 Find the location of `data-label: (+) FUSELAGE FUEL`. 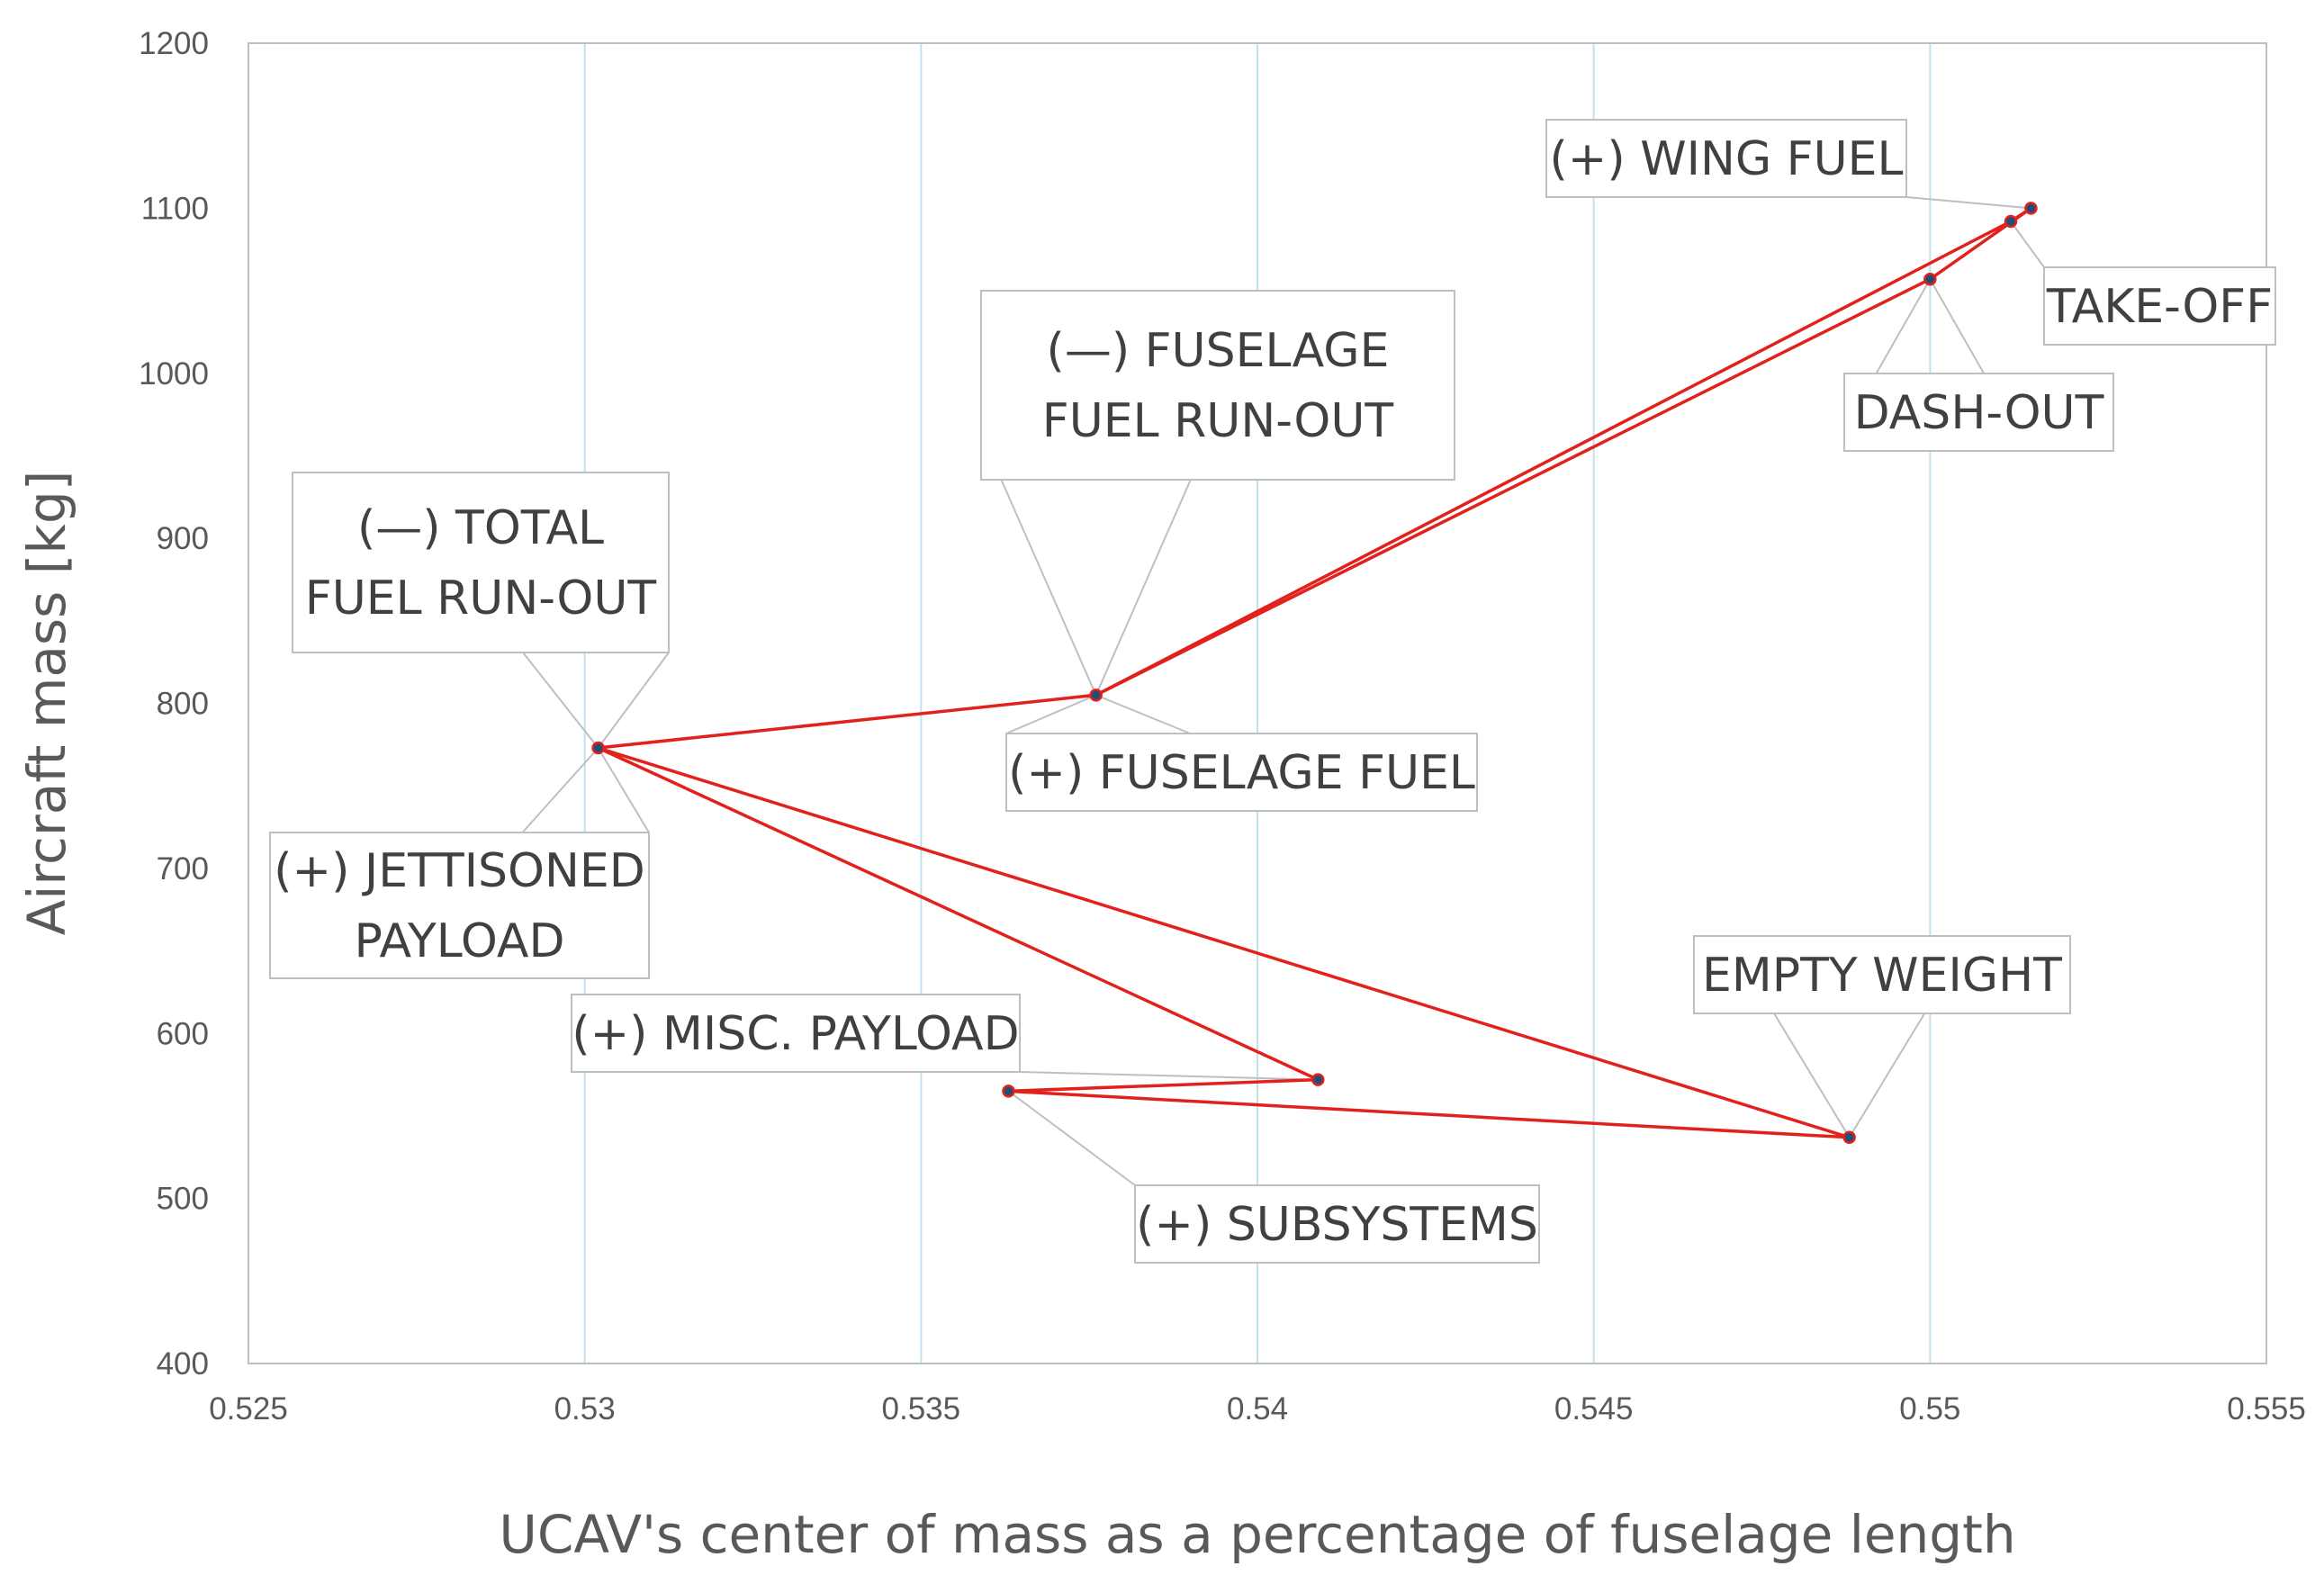

data-label: (+) FUSELAGE FUEL is located at coordinates (1241, 772).